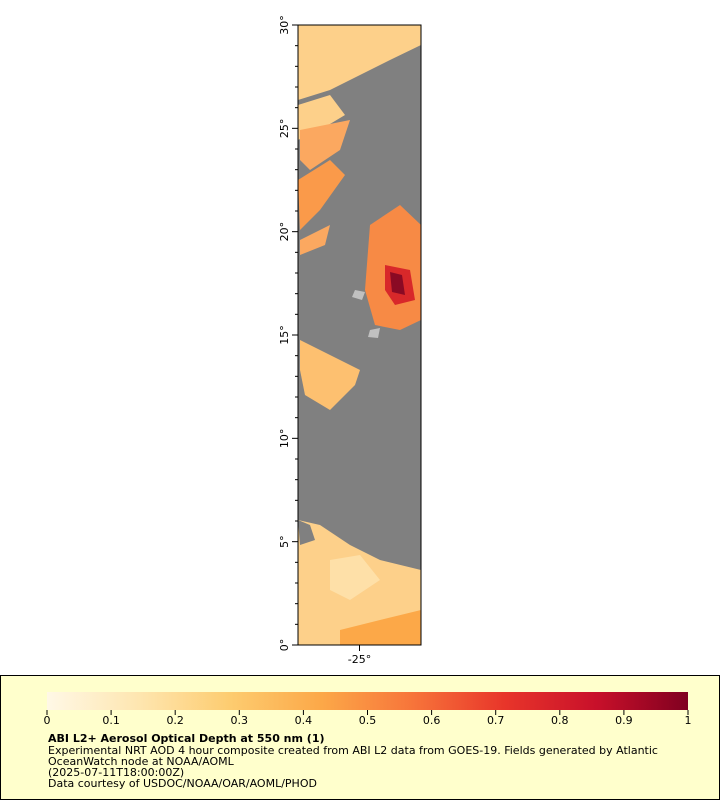  Describe the element at coordinates (496, 720) in the screenshot. I see `colorbar-tick-label: 0.7` at that location.